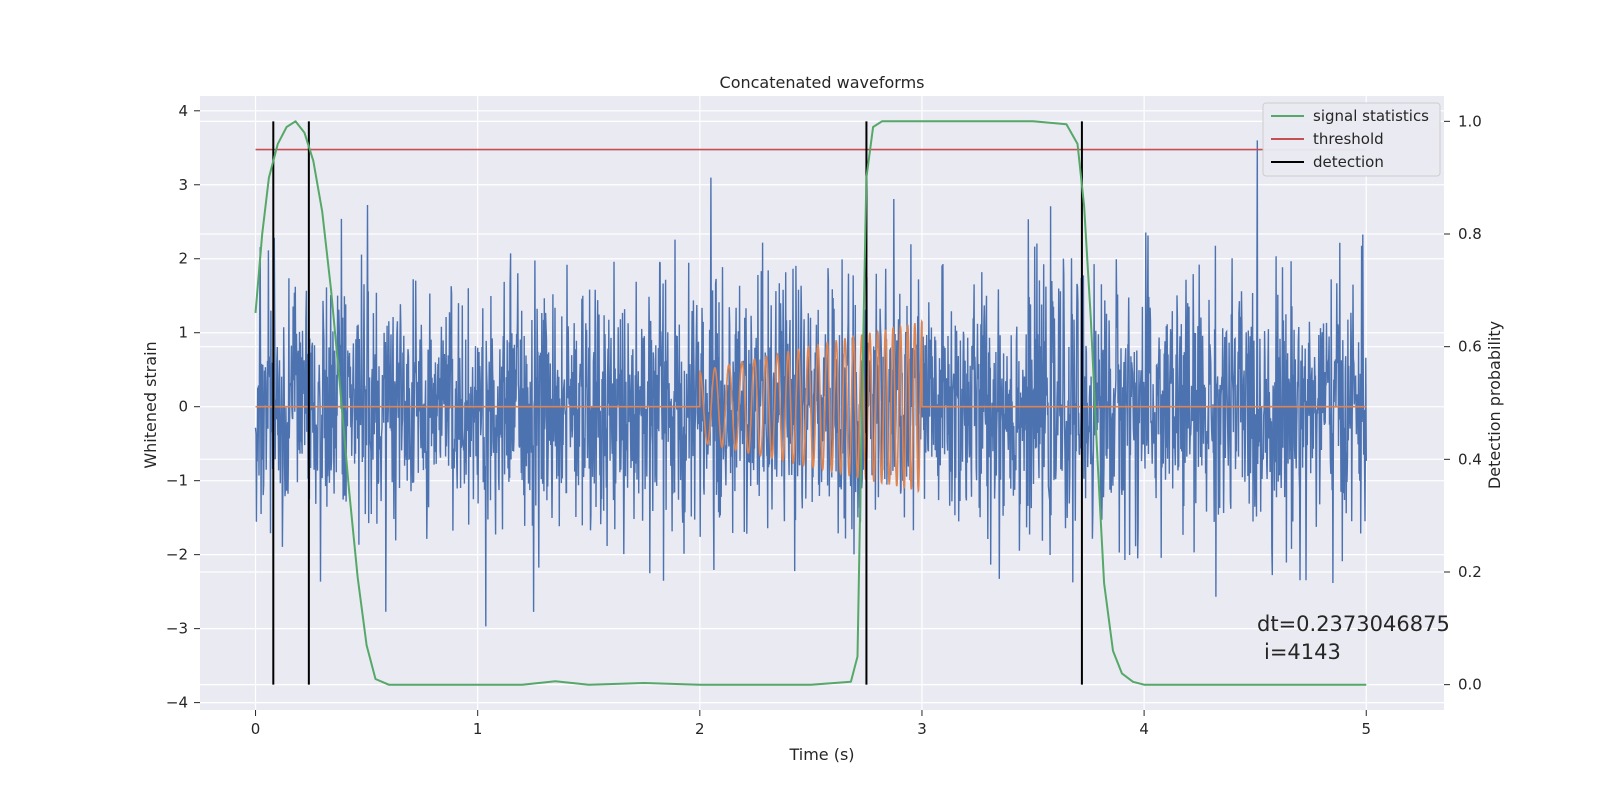 Image resolution: width=1600 pixels, height=800 pixels. Describe the element at coordinates (822, 82) in the screenshot. I see `chart-title: Concatenated waveforms` at that location.